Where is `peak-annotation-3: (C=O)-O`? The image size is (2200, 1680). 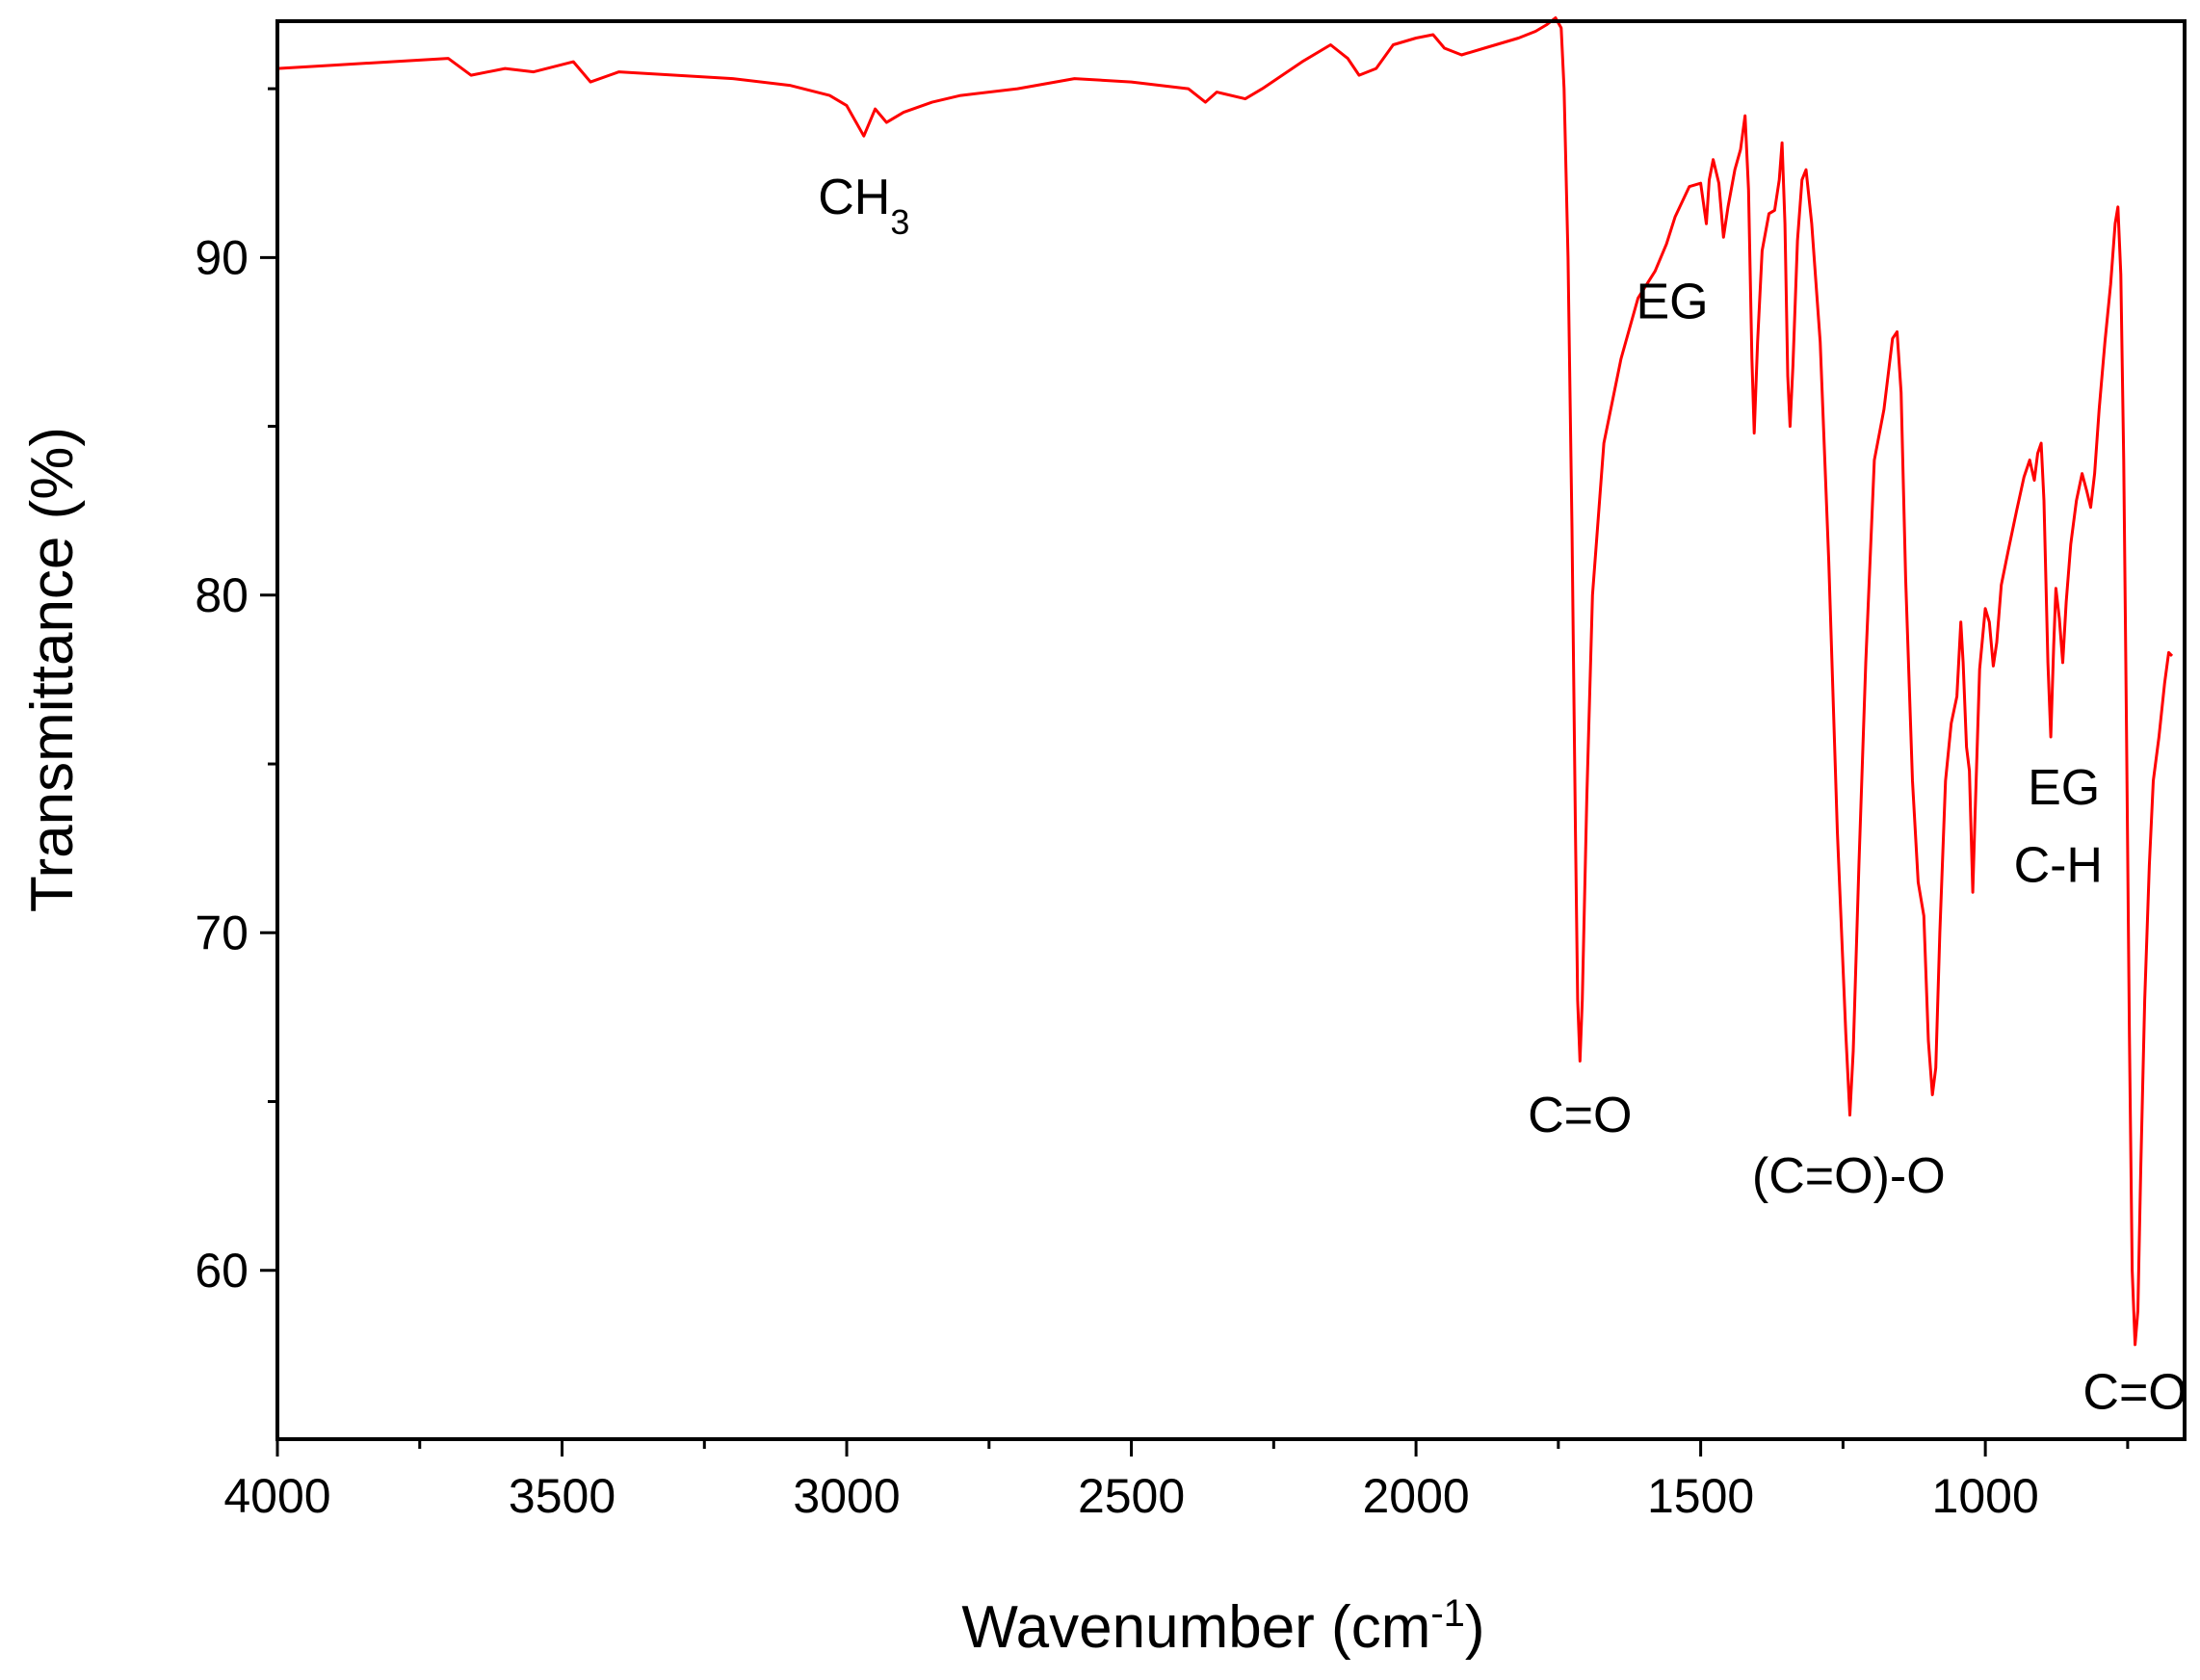 peak-annotation-3: (C=O)-O is located at coordinates (1849, 1176).